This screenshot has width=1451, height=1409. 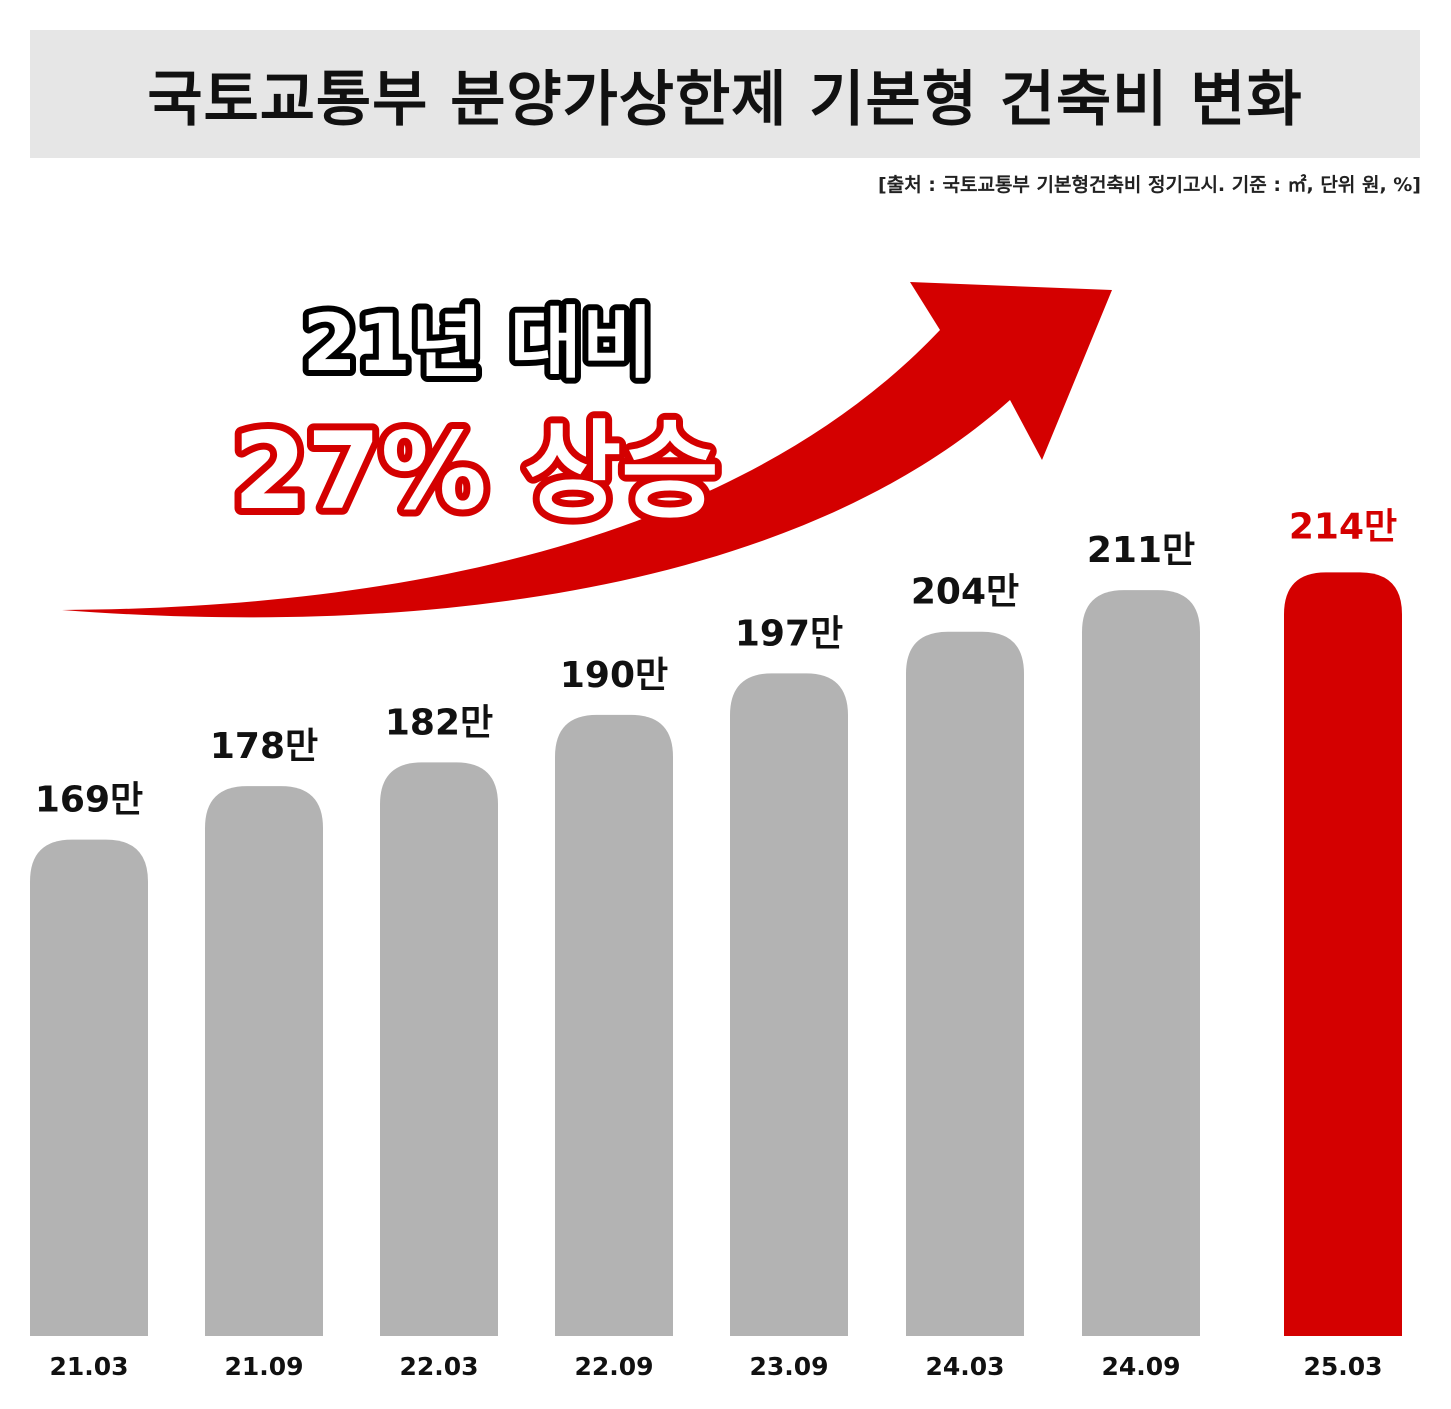 What do you see at coordinates (788, 1366) in the screenshot?
I see `x-tick-label: 23.09` at bounding box center [788, 1366].